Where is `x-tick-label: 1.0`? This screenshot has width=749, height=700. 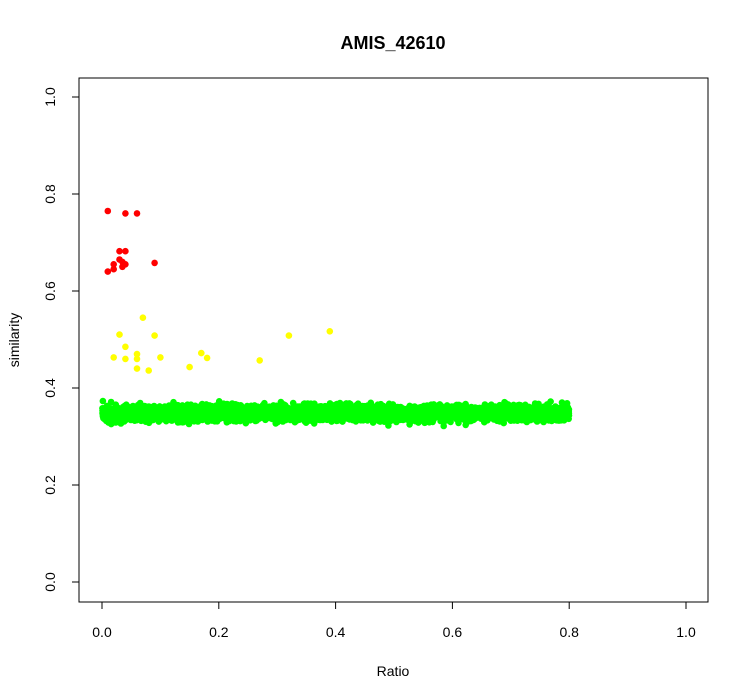
x-tick-label: 1.0 is located at coordinates (686, 632).